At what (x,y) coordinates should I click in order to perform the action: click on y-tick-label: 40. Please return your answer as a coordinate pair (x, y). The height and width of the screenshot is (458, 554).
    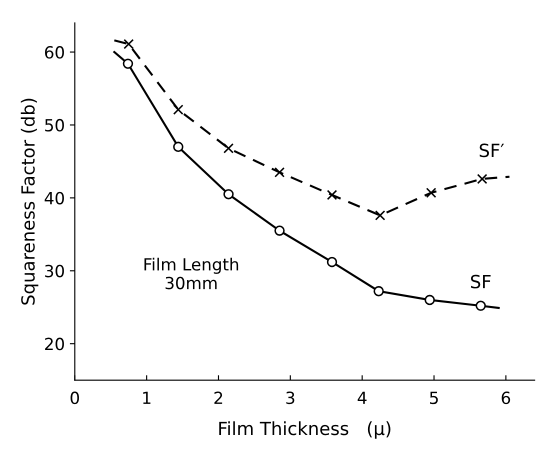
    Looking at the image, I should click on (54, 198).